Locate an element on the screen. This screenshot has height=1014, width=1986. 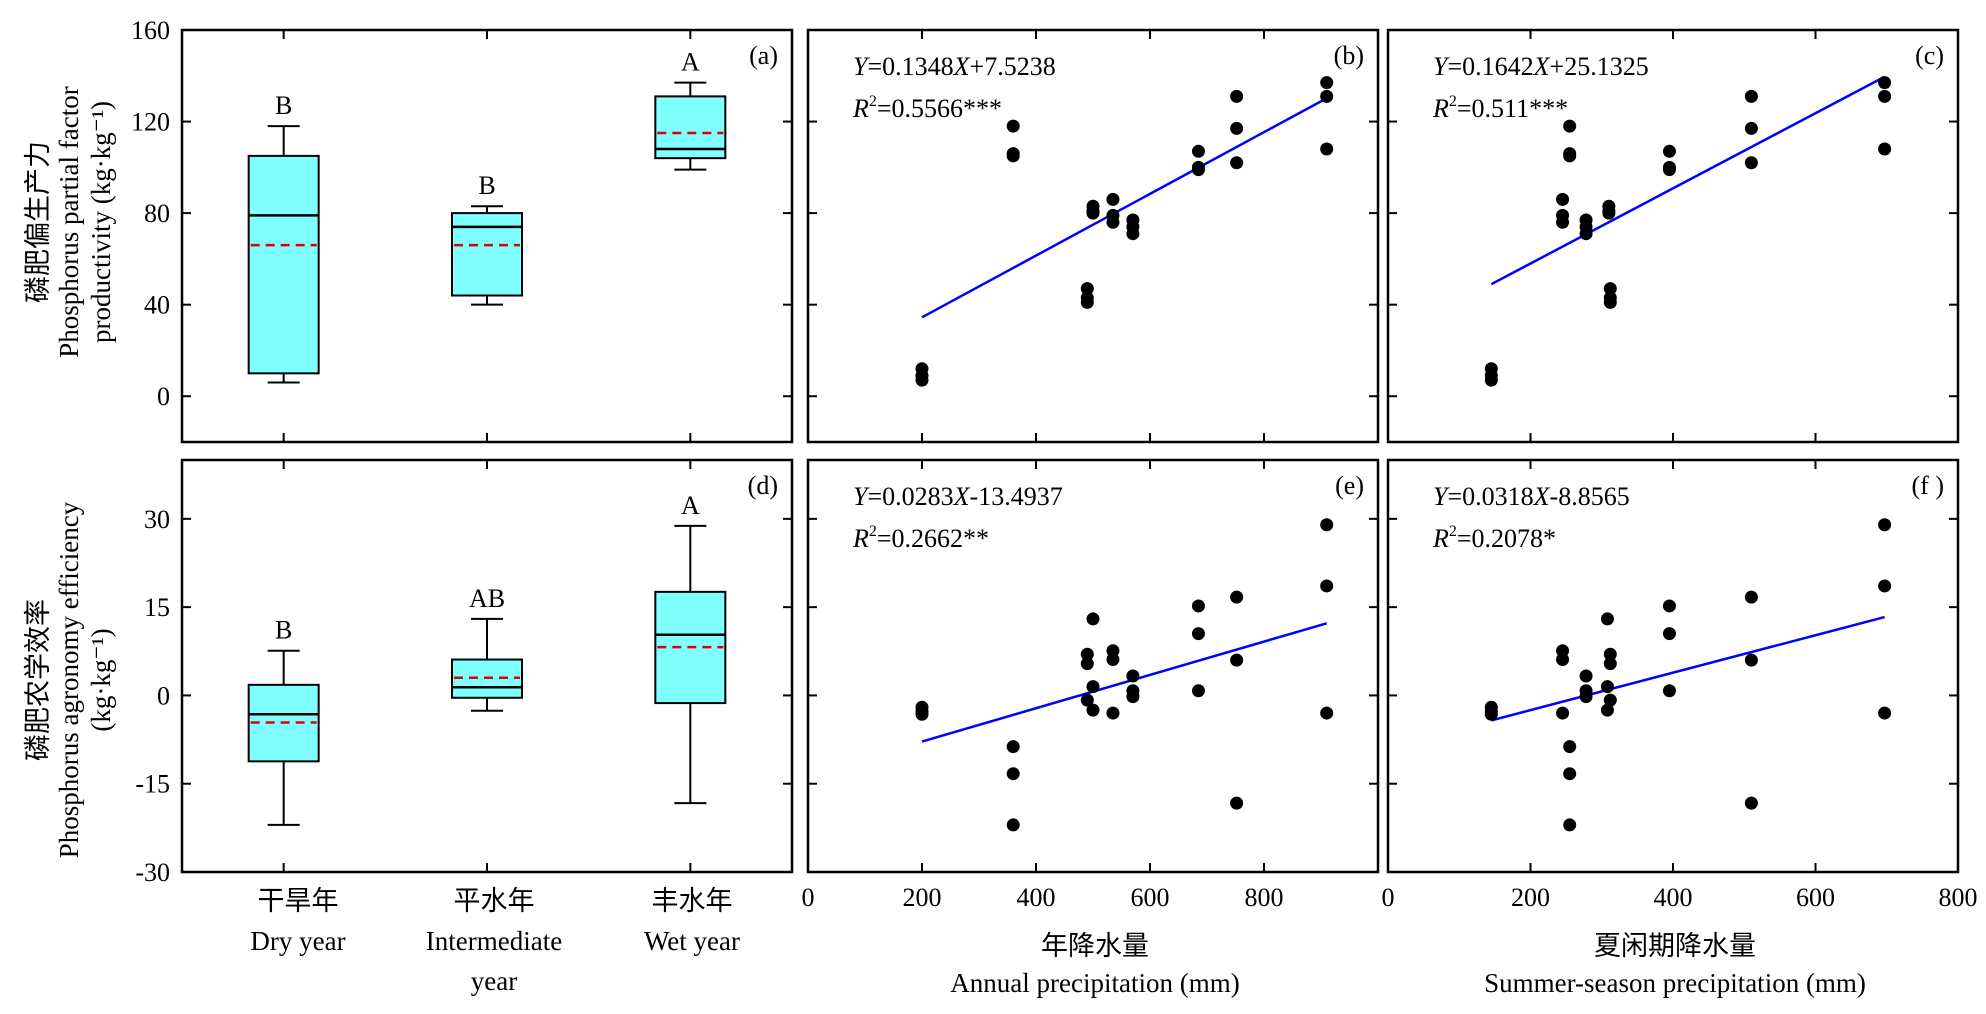
ylabel-top-en-1: Phosphorus partial factor is located at coordinates (69, 221).